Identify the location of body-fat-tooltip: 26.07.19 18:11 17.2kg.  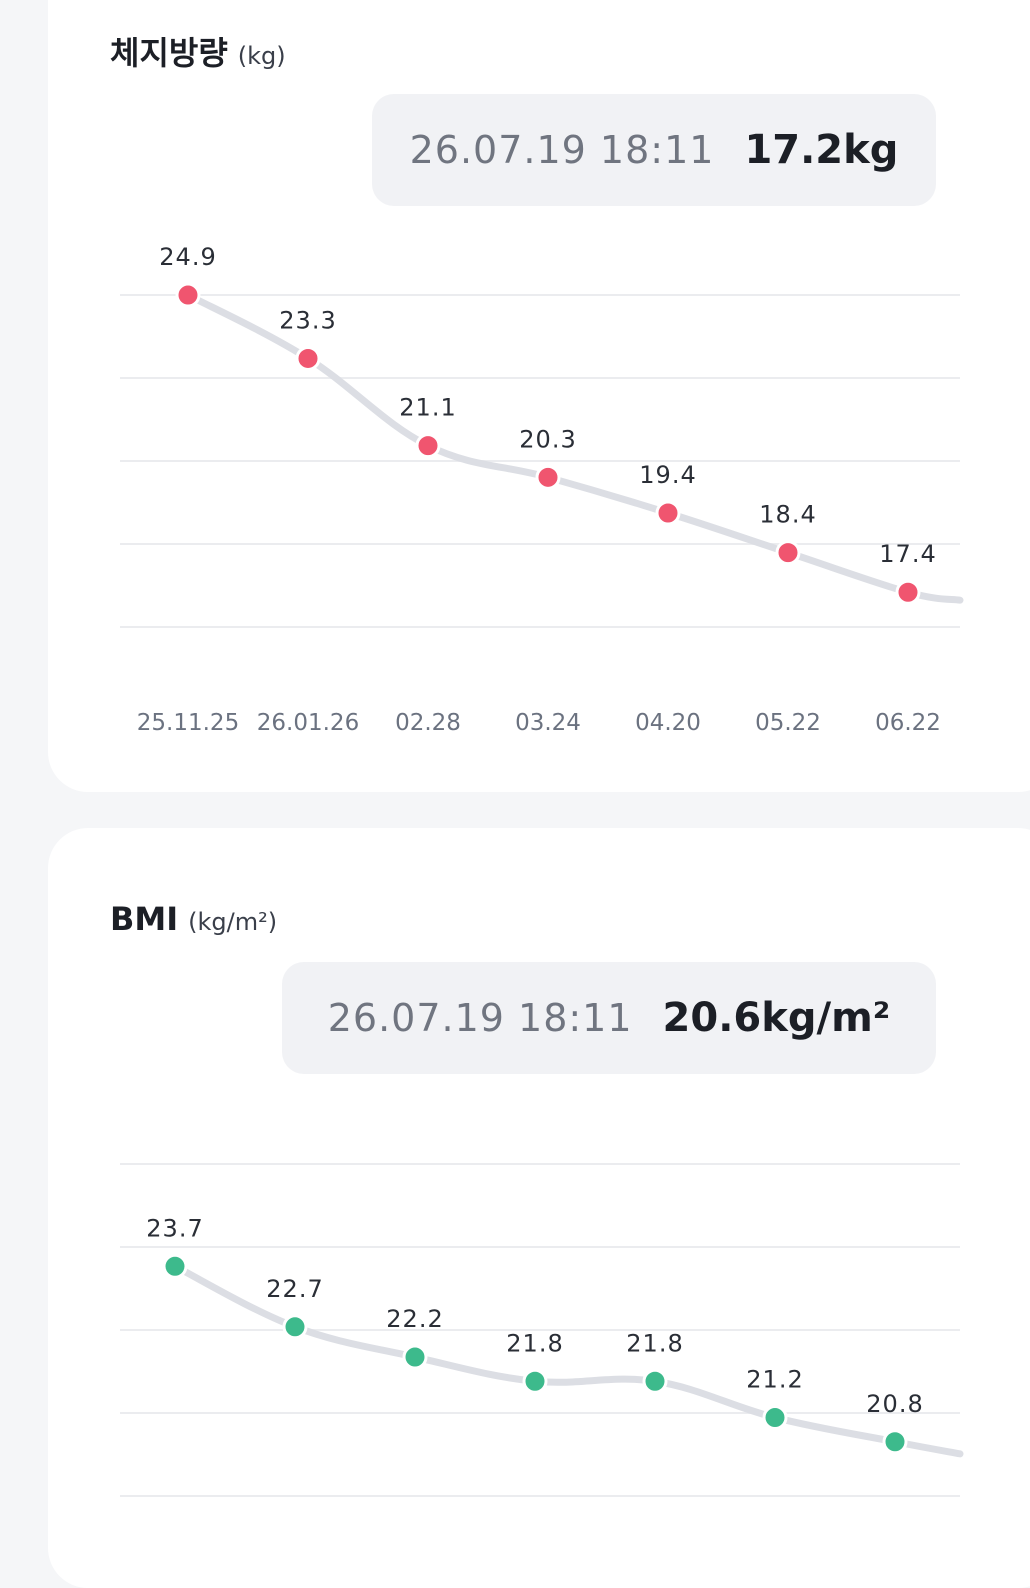
(654, 150).